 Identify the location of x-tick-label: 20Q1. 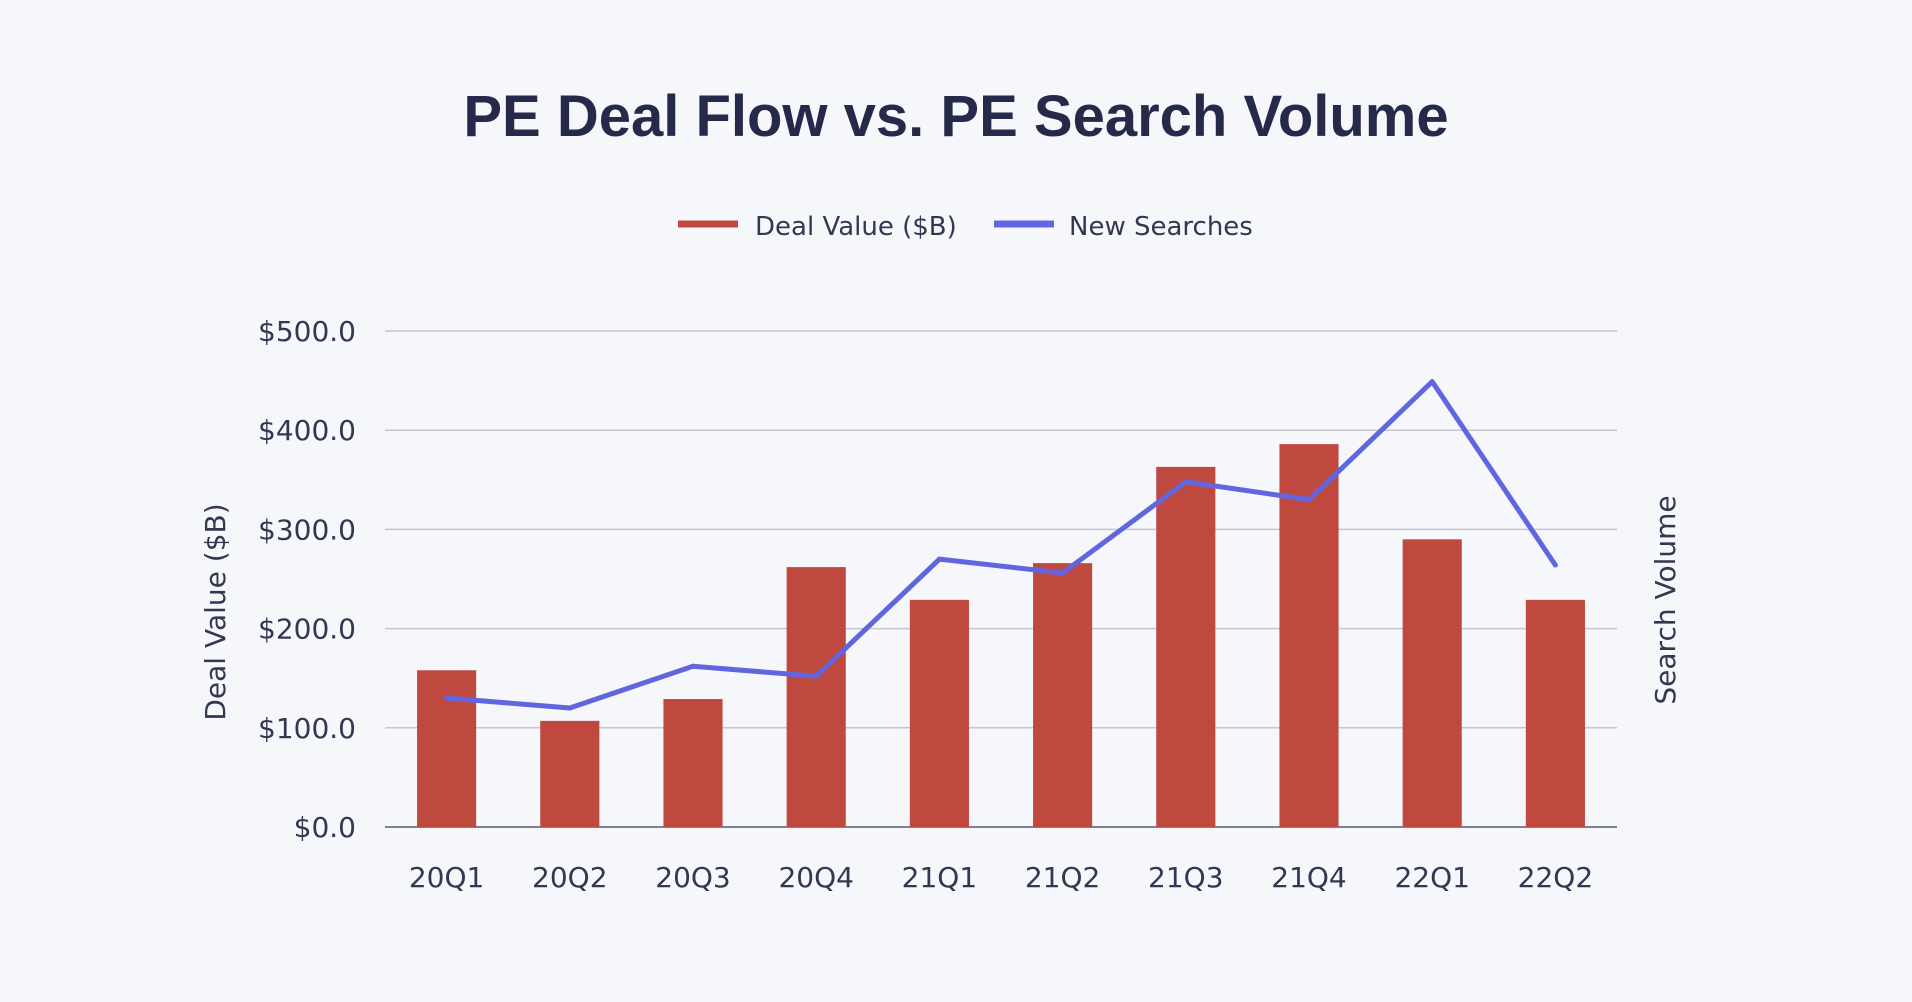
(446, 877).